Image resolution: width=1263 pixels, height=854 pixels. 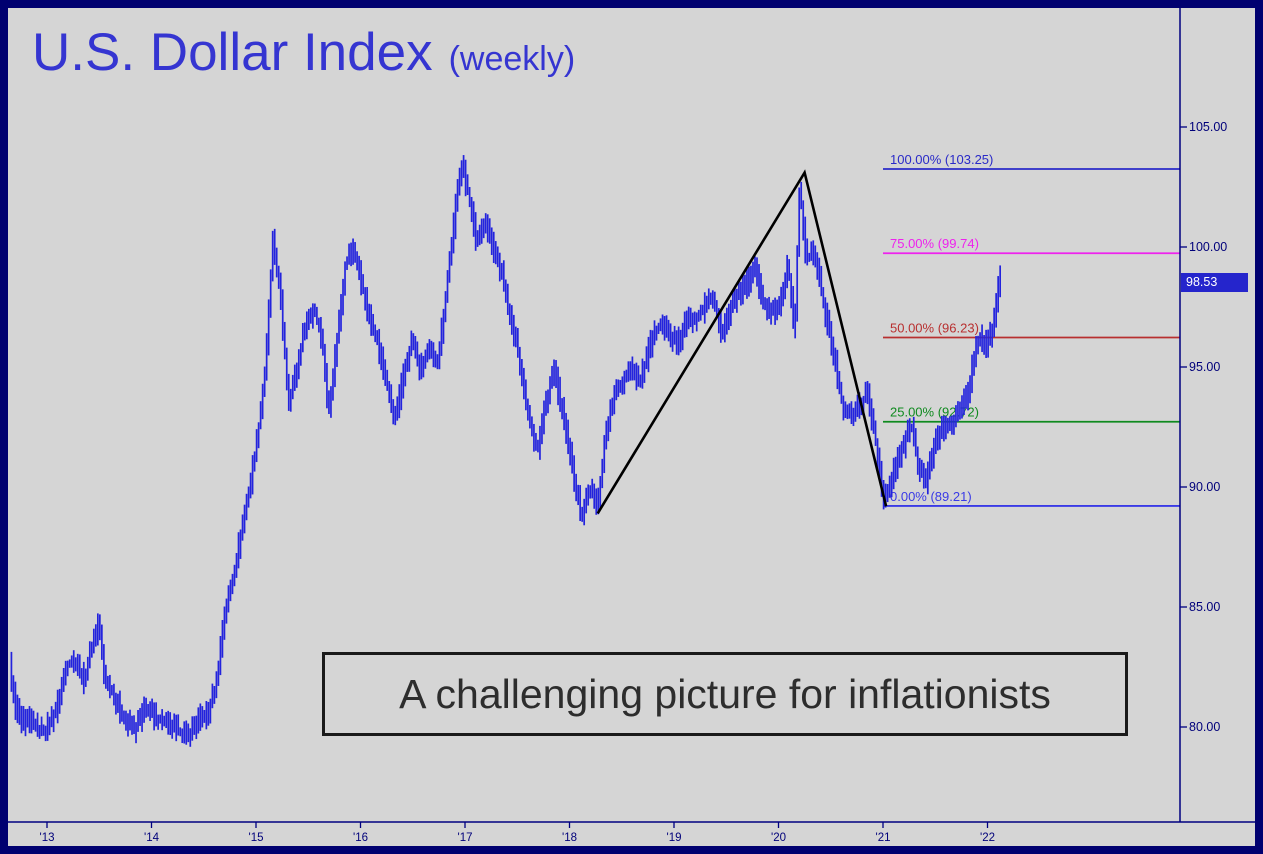 What do you see at coordinates (1214, 282) in the screenshot?
I see `current-price-tag: 98.53` at bounding box center [1214, 282].